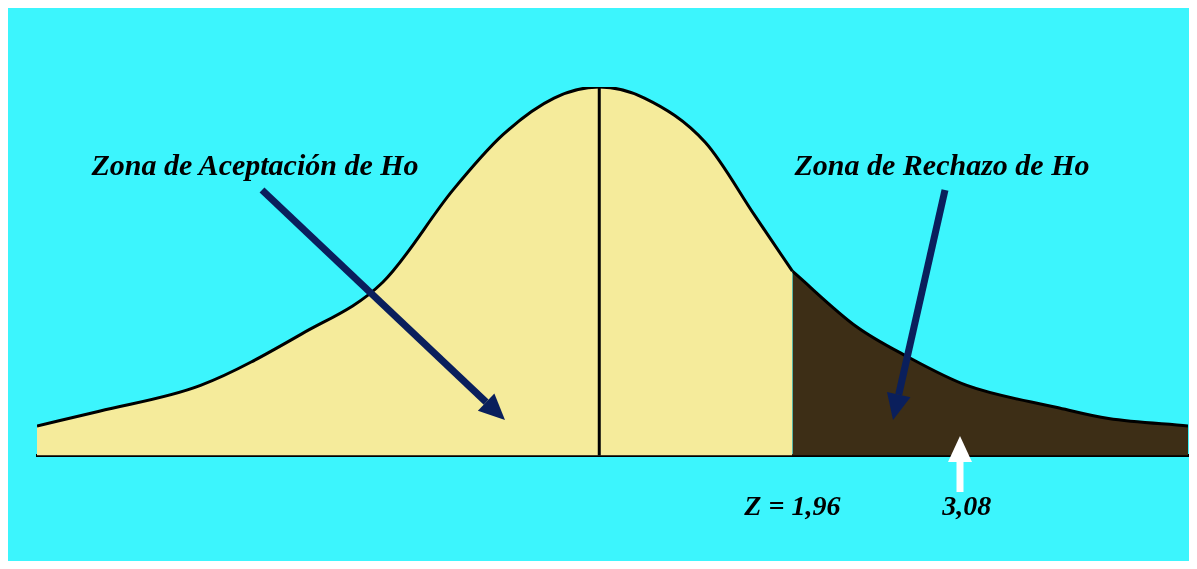  I want to click on x-tick-label: 3,08, so click(966, 506).